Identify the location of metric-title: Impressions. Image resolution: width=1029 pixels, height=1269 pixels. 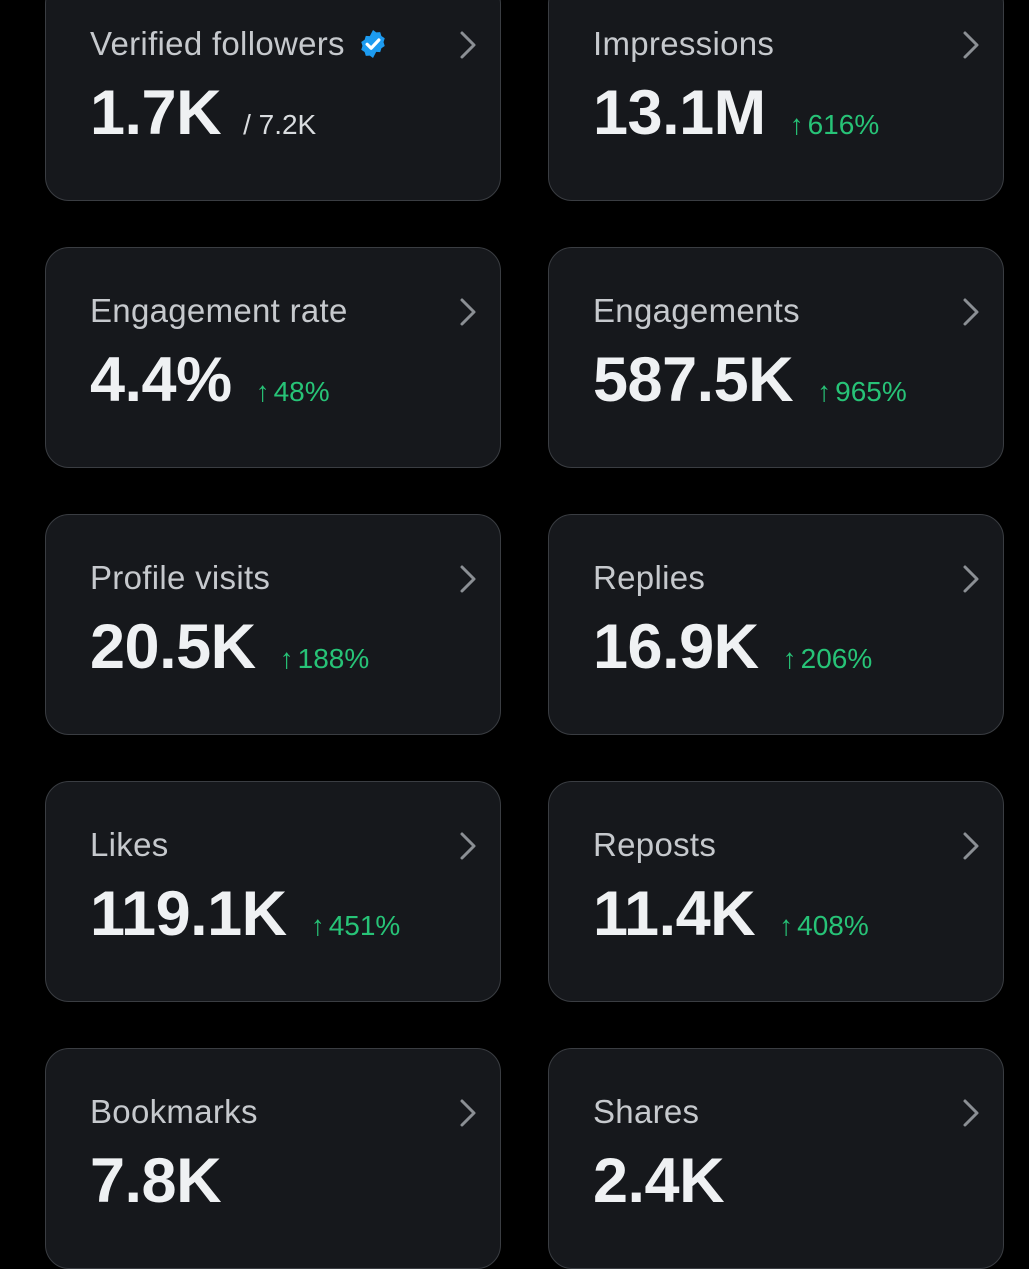
(684, 43).